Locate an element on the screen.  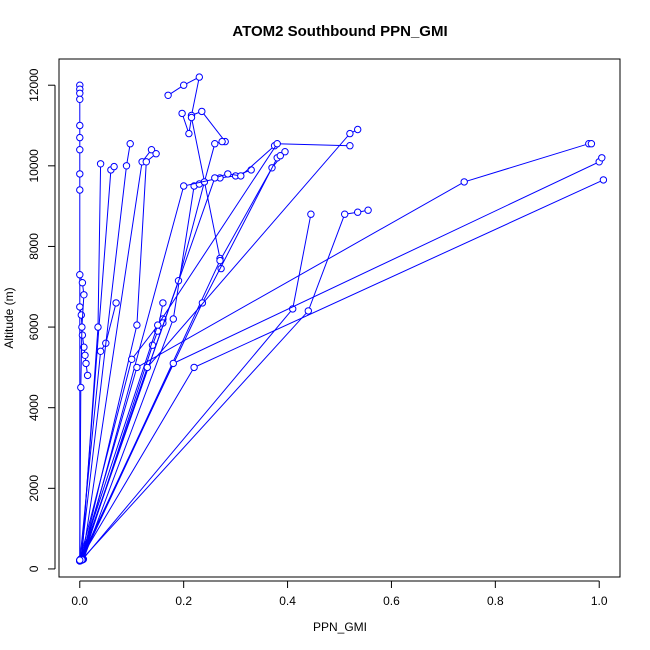
y-tick-label: 6000 is located at coordinates (34, 326).